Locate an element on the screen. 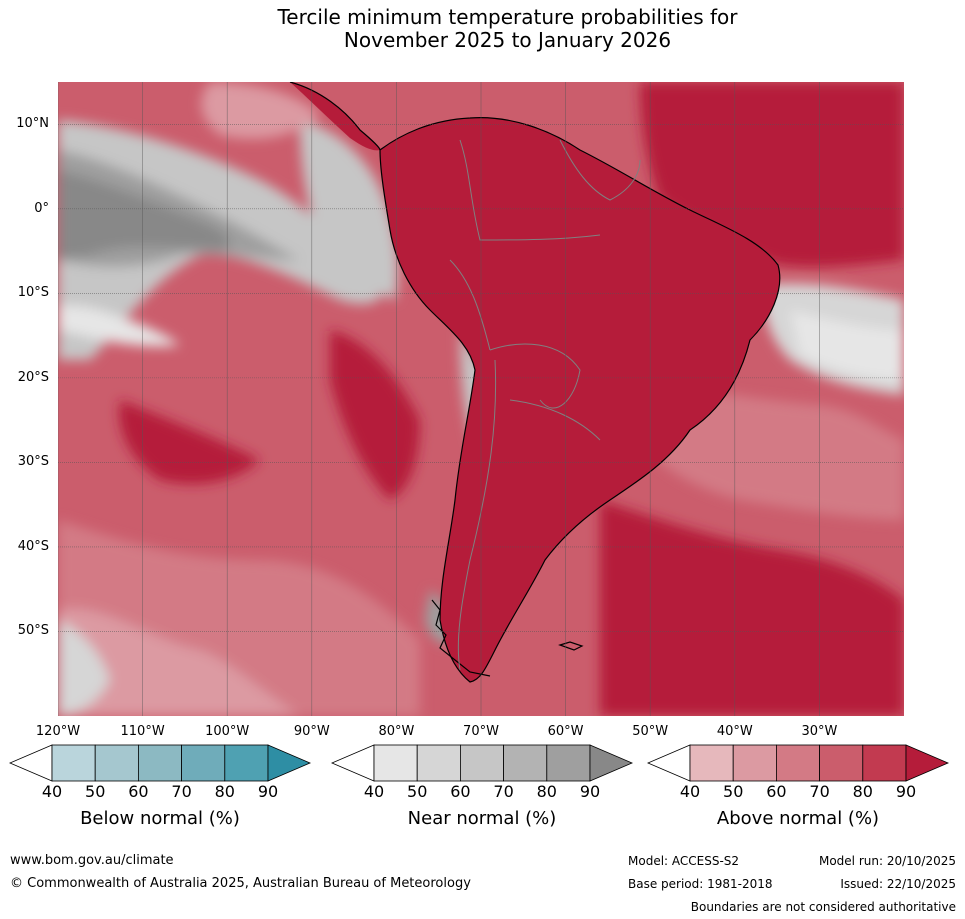  lon-tick-label: 110°W is located at coordinates (142, 731).